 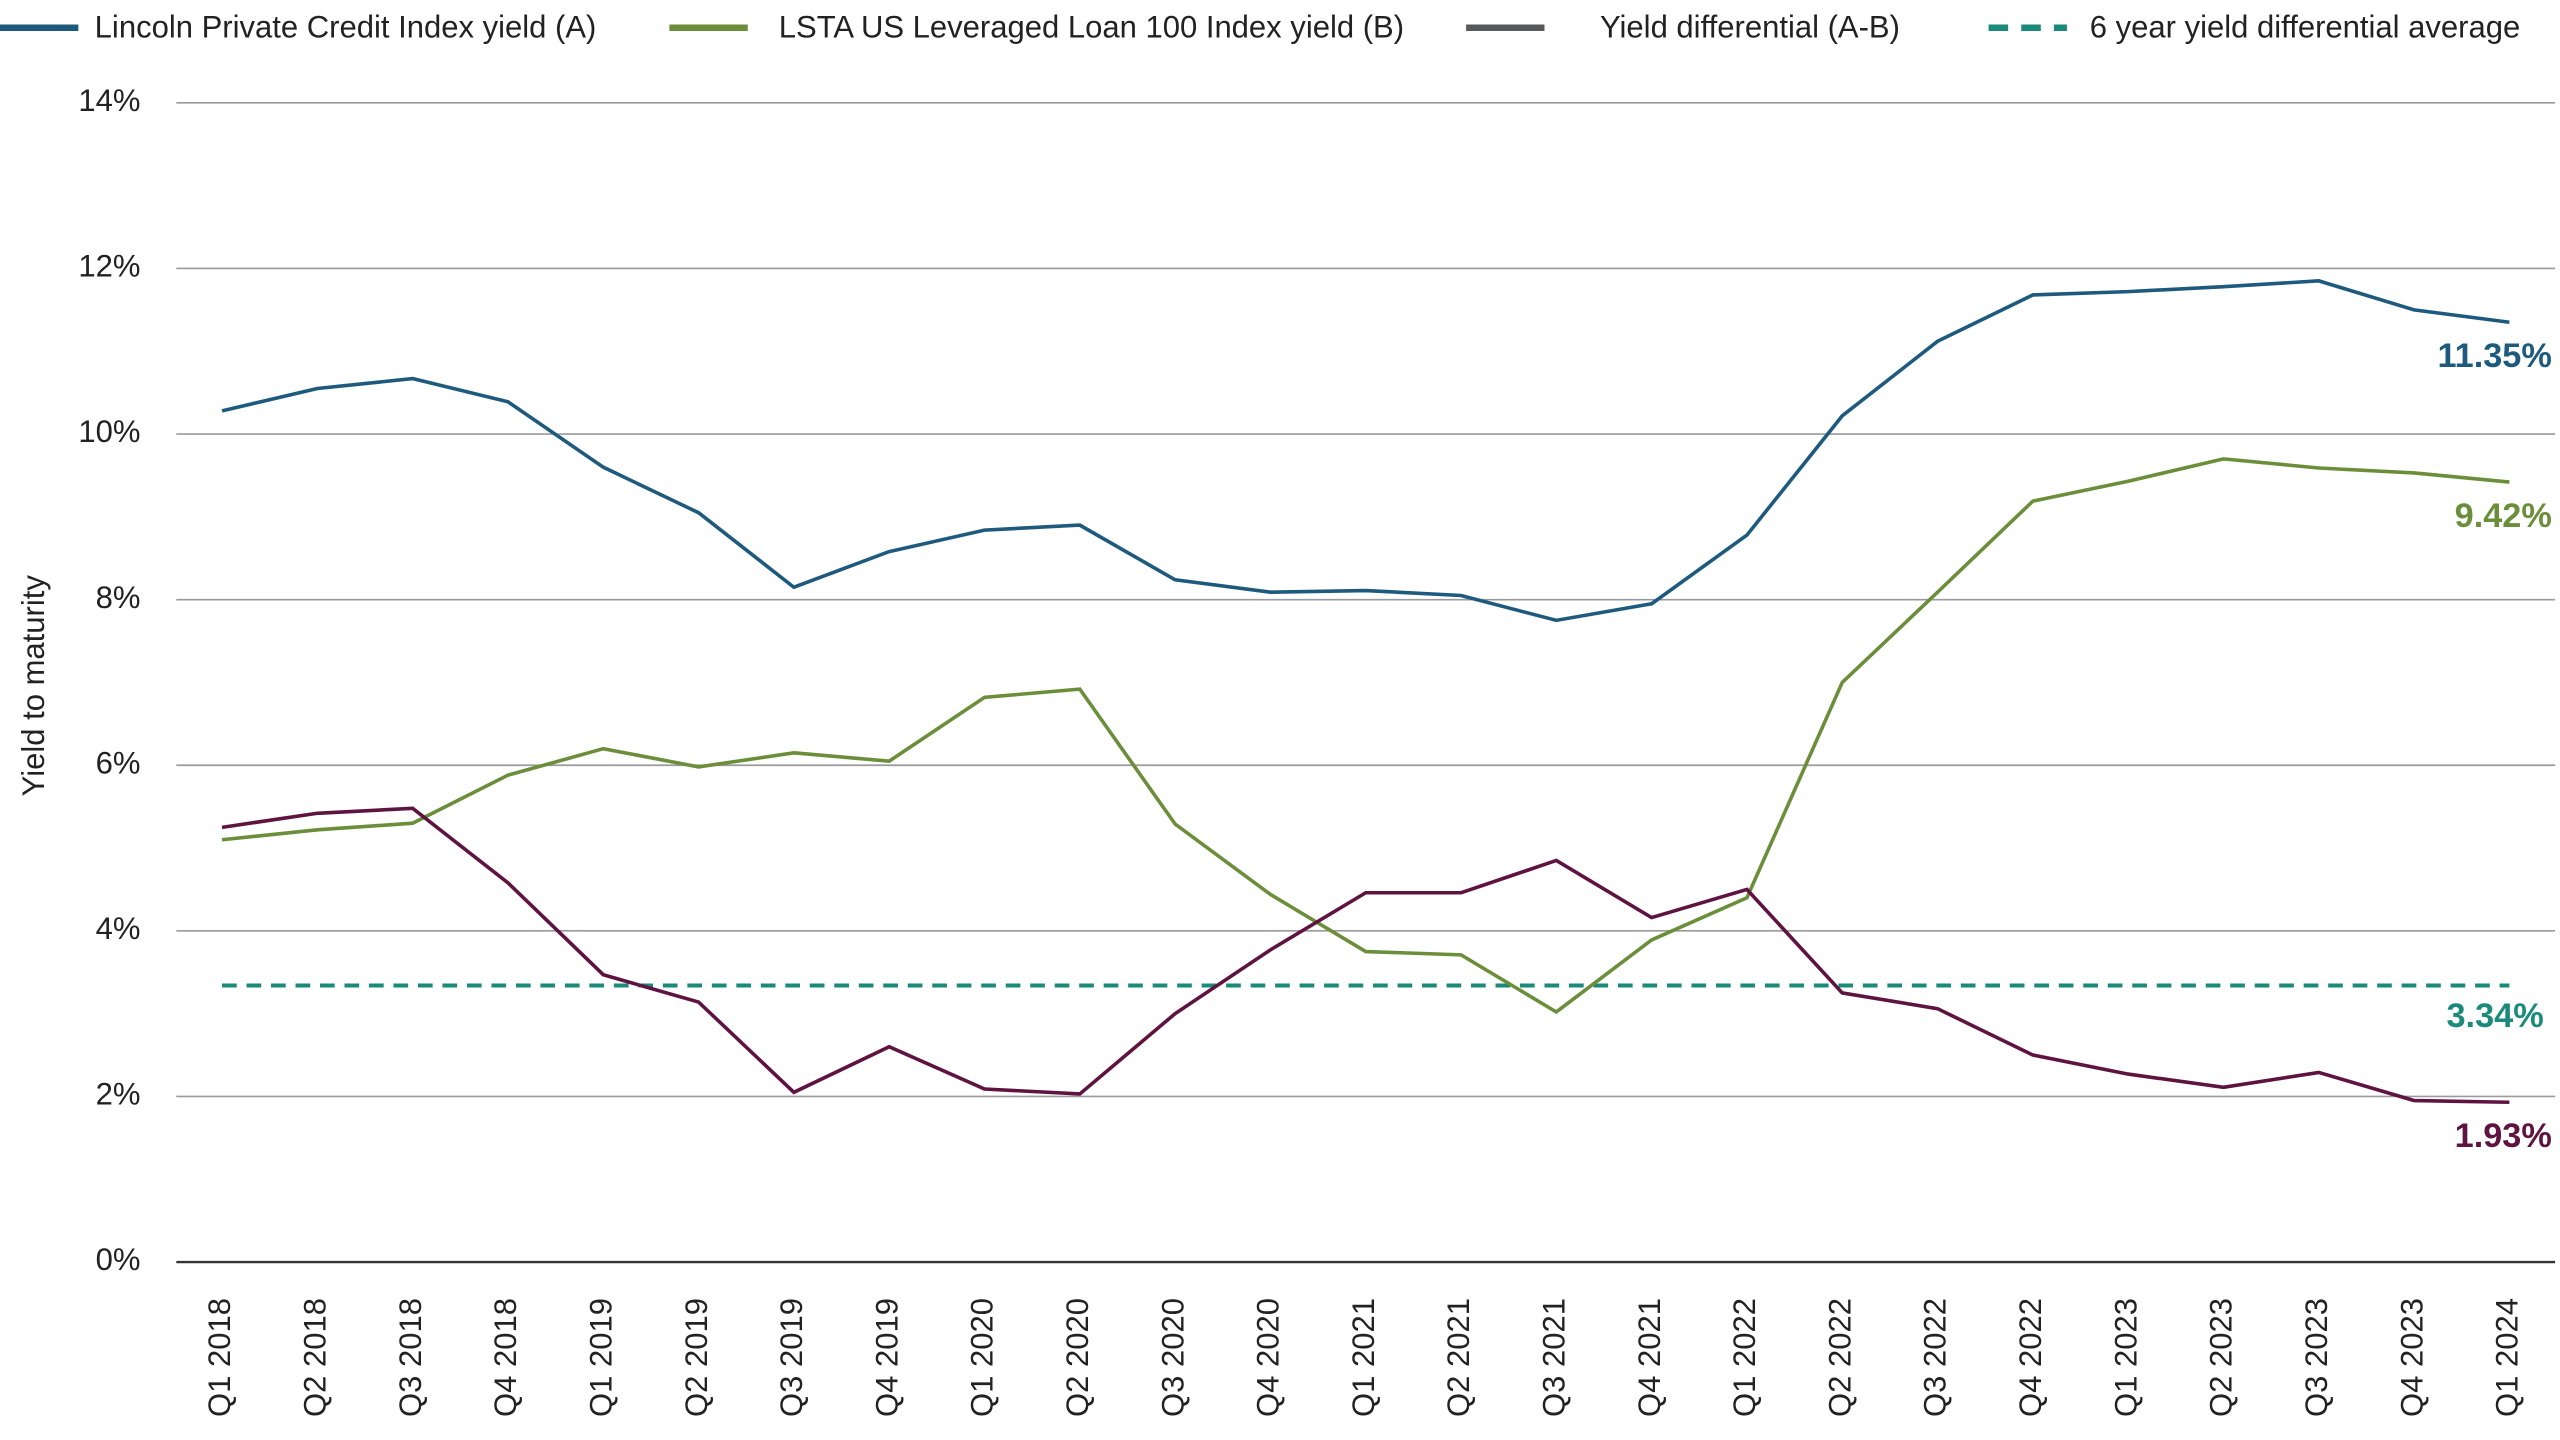 What do you see at coordinates (109, 431) in the screenshot?
I see `y-tick-label: 10%` at bounding box center [109, 431].